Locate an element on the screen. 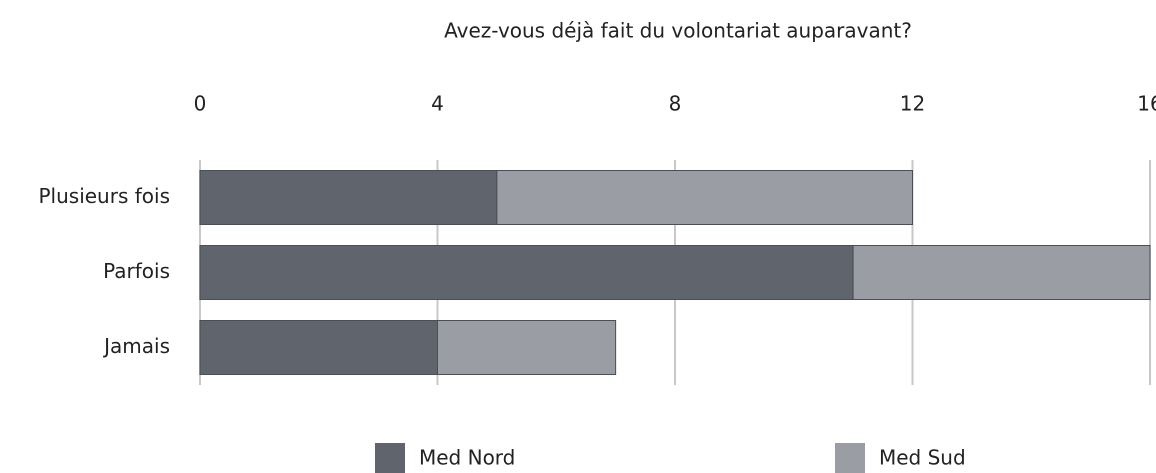  x-tick-label: 16 is located at coordinates (1146, 104).